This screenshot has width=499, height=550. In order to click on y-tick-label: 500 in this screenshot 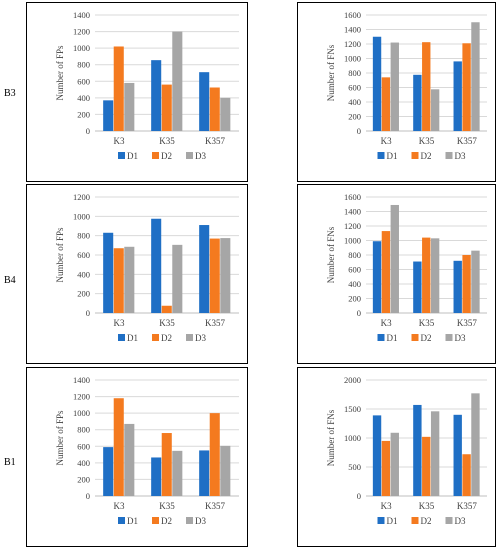, I will do `click(354, 467)`.